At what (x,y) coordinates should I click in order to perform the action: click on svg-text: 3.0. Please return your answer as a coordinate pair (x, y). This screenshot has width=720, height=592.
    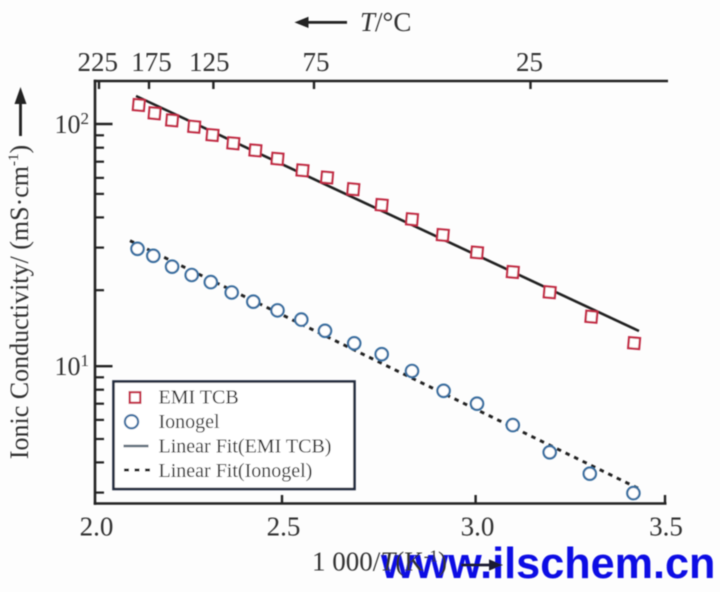
    Looking at the image, I should click on (478, 527).